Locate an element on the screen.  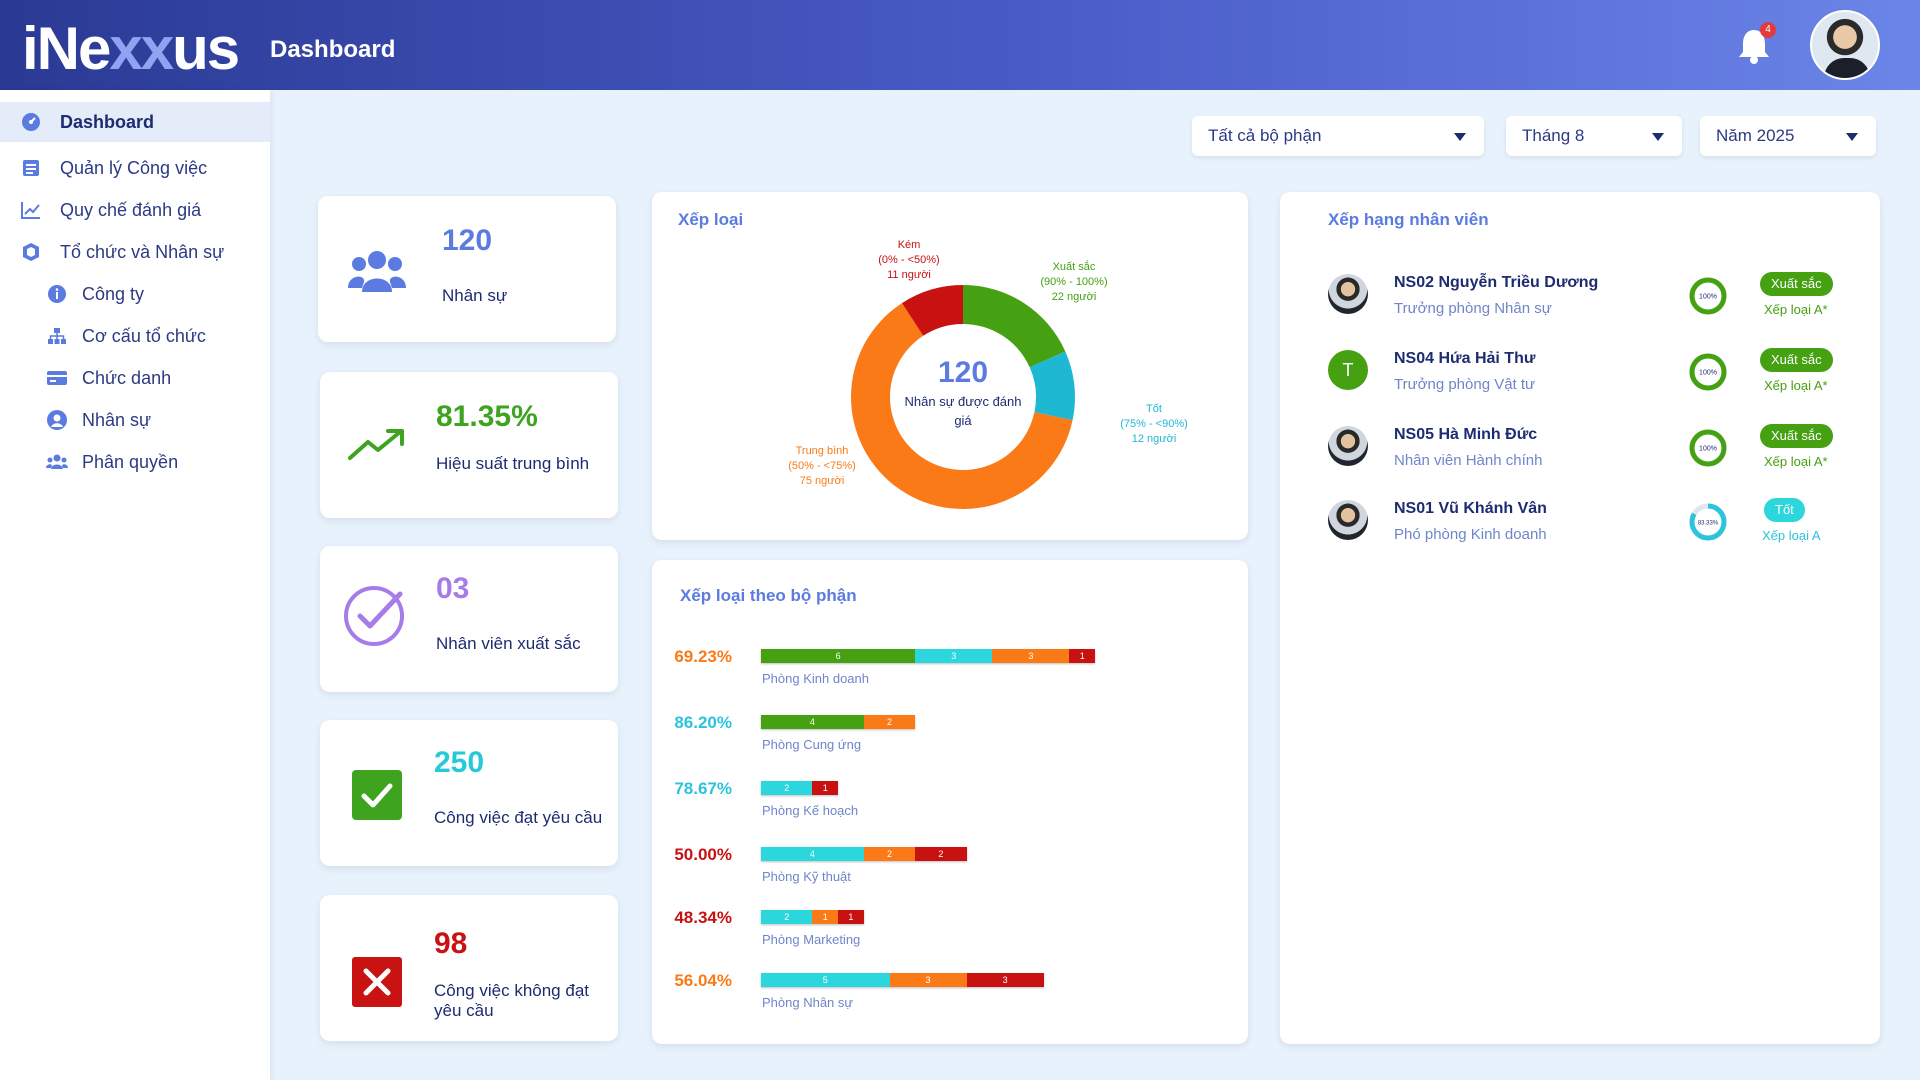
slice-trung-binh is located at coordinates (962, 406).